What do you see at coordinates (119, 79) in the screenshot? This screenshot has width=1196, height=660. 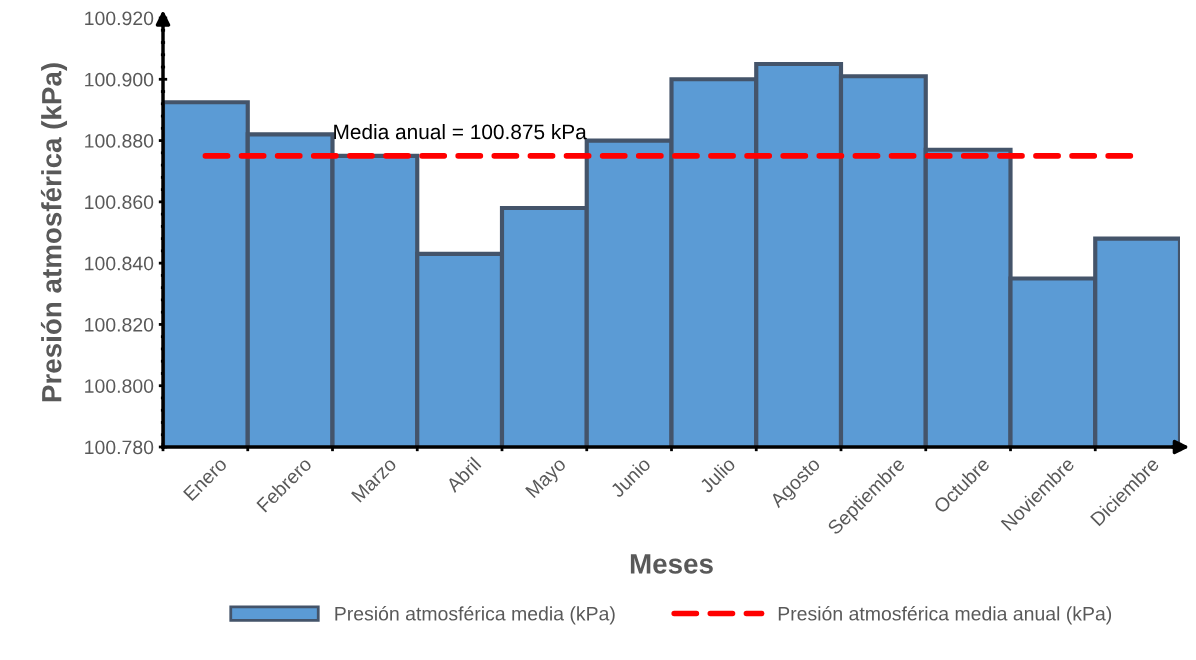 I see `y-tick-label: 100.900` at bounding box center [119, 79].